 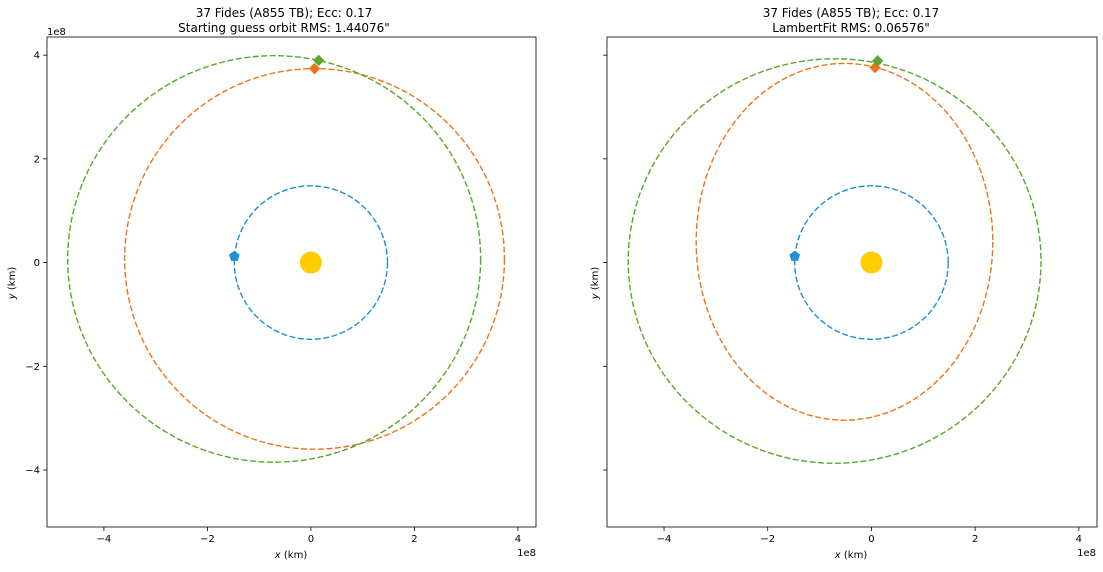 What do you see at coordinates (851, 555) in the screenshot?
I see `right-x-axis-label: x (km)` at bounding box center [851, 555].